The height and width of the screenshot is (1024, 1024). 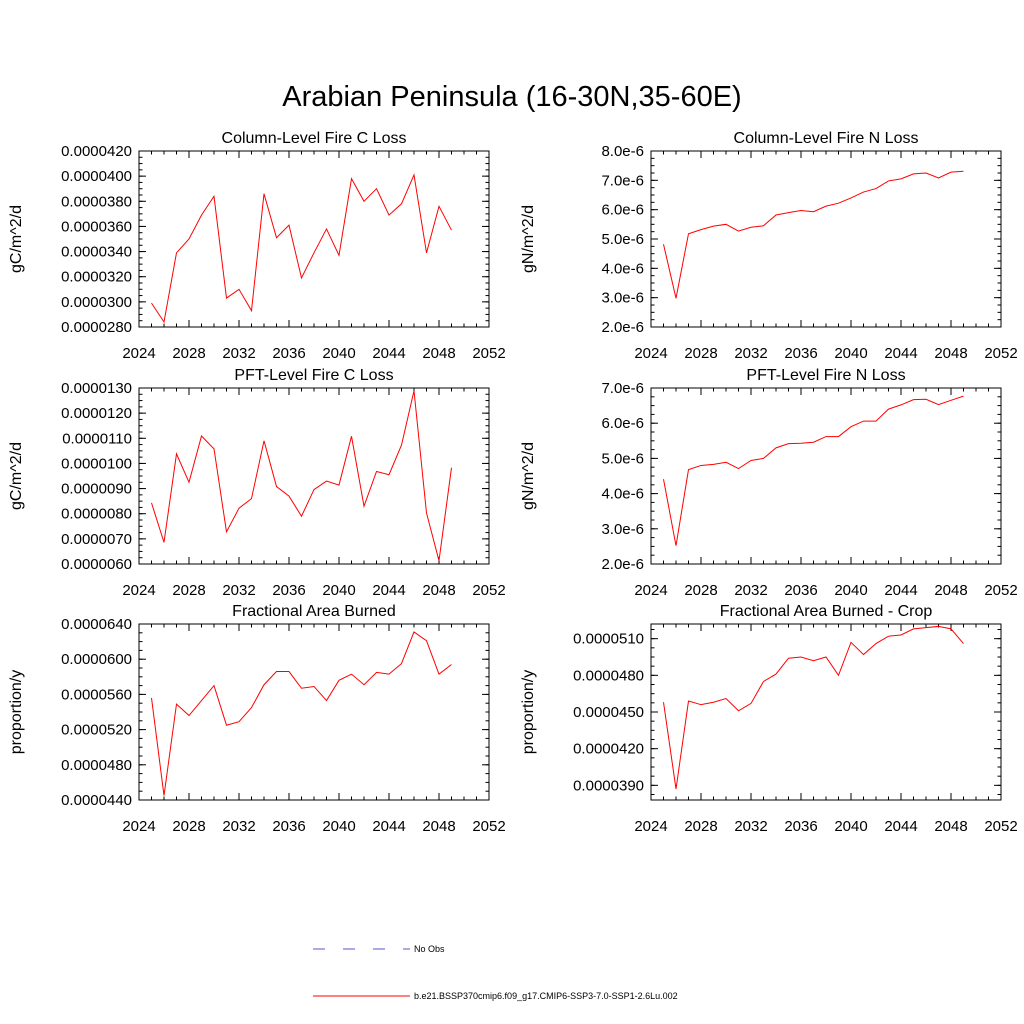 I want to click on figure-title: Arabian Peninsula (16-30N,35-60E), so click(x=511, y=97).